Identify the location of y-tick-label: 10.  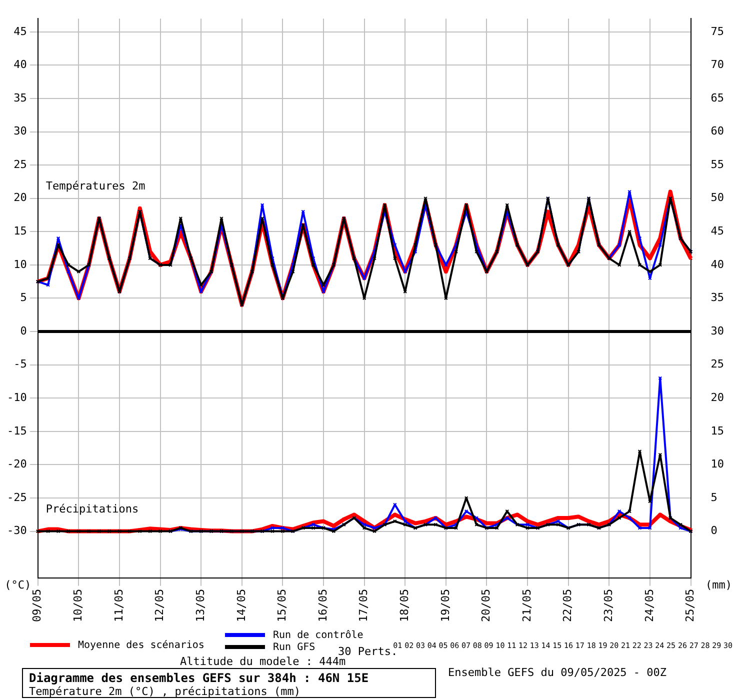
(20, 264).